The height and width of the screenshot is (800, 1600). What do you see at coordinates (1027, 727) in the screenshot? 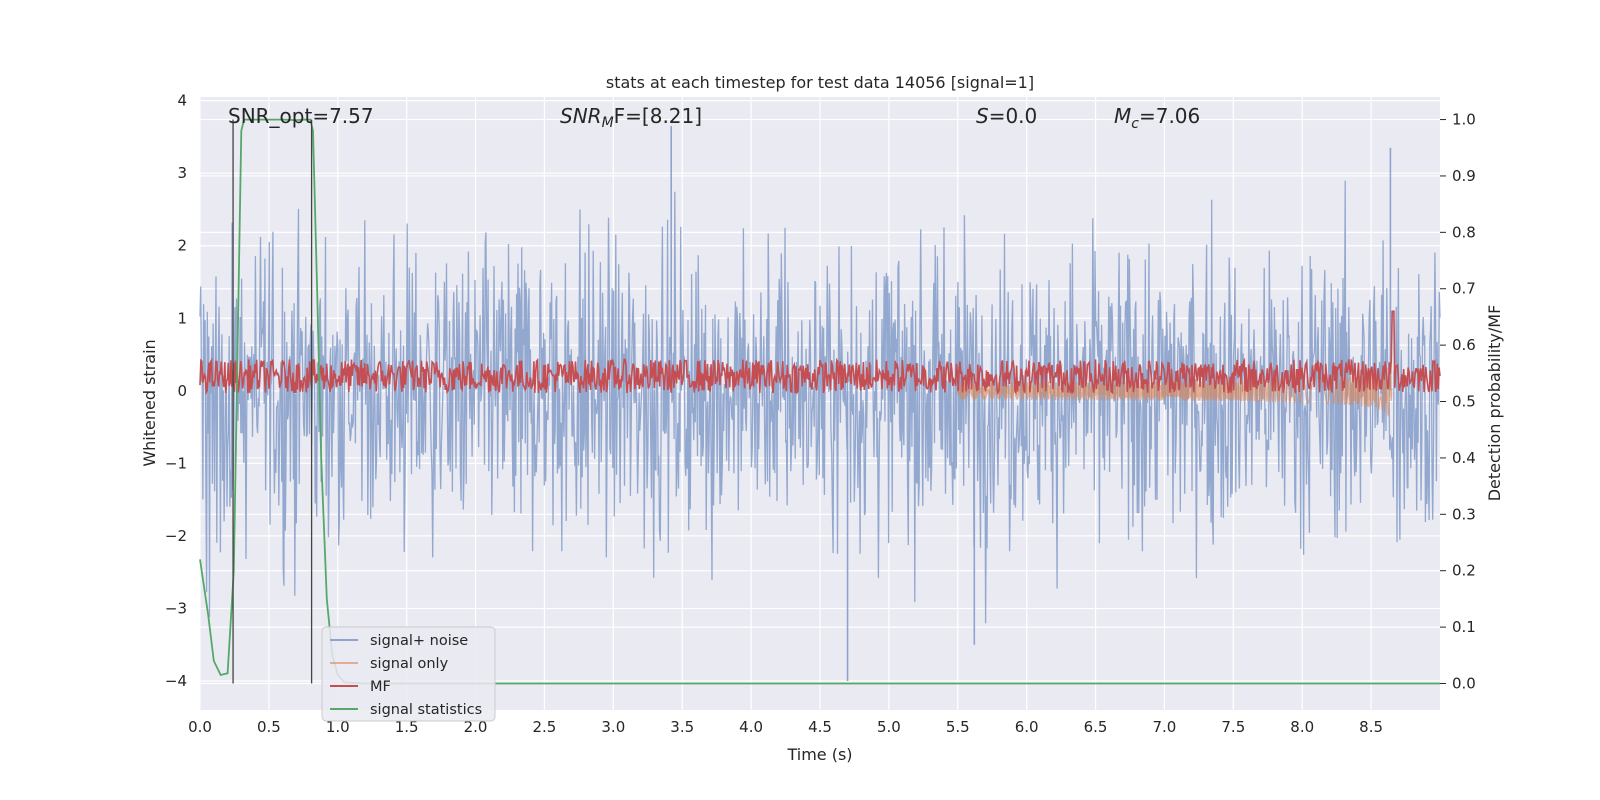
I see `x-tick-label-12: 6.0` at bounding box center [1027, 727].